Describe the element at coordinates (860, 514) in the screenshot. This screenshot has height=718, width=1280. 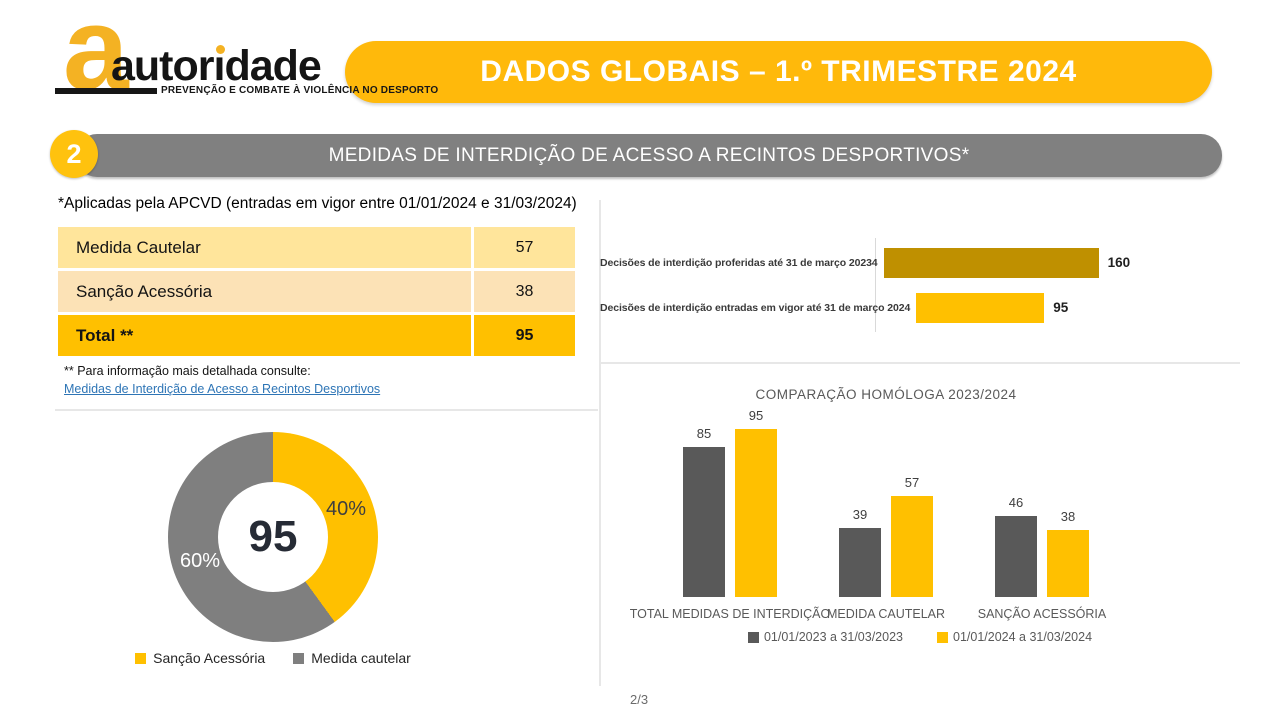
I see `column-value-label: 39` at that location.